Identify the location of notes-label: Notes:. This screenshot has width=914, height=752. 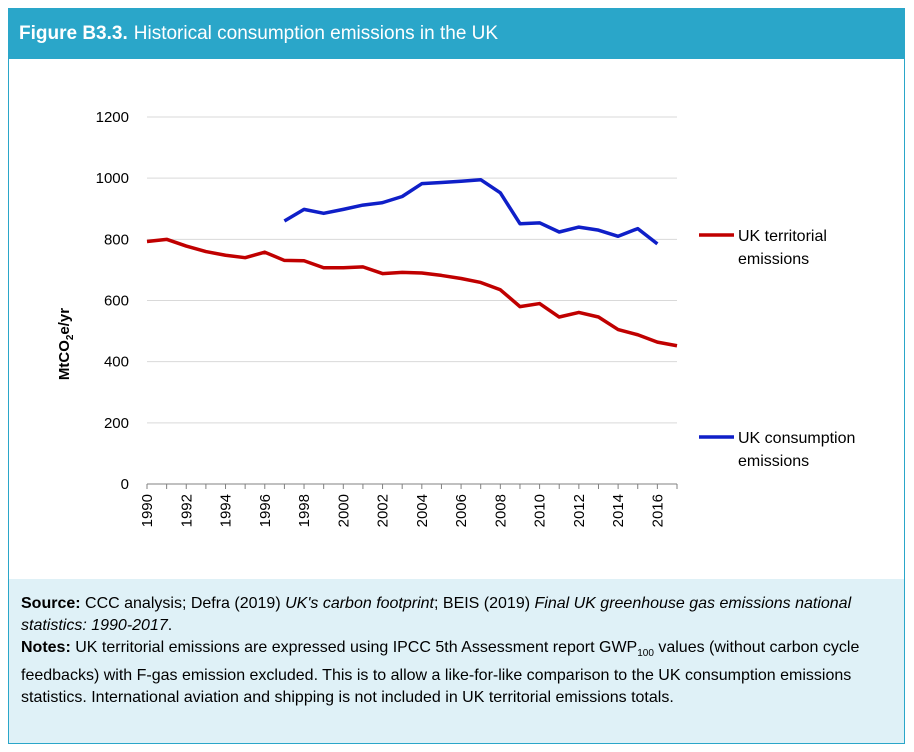
(46, 647).